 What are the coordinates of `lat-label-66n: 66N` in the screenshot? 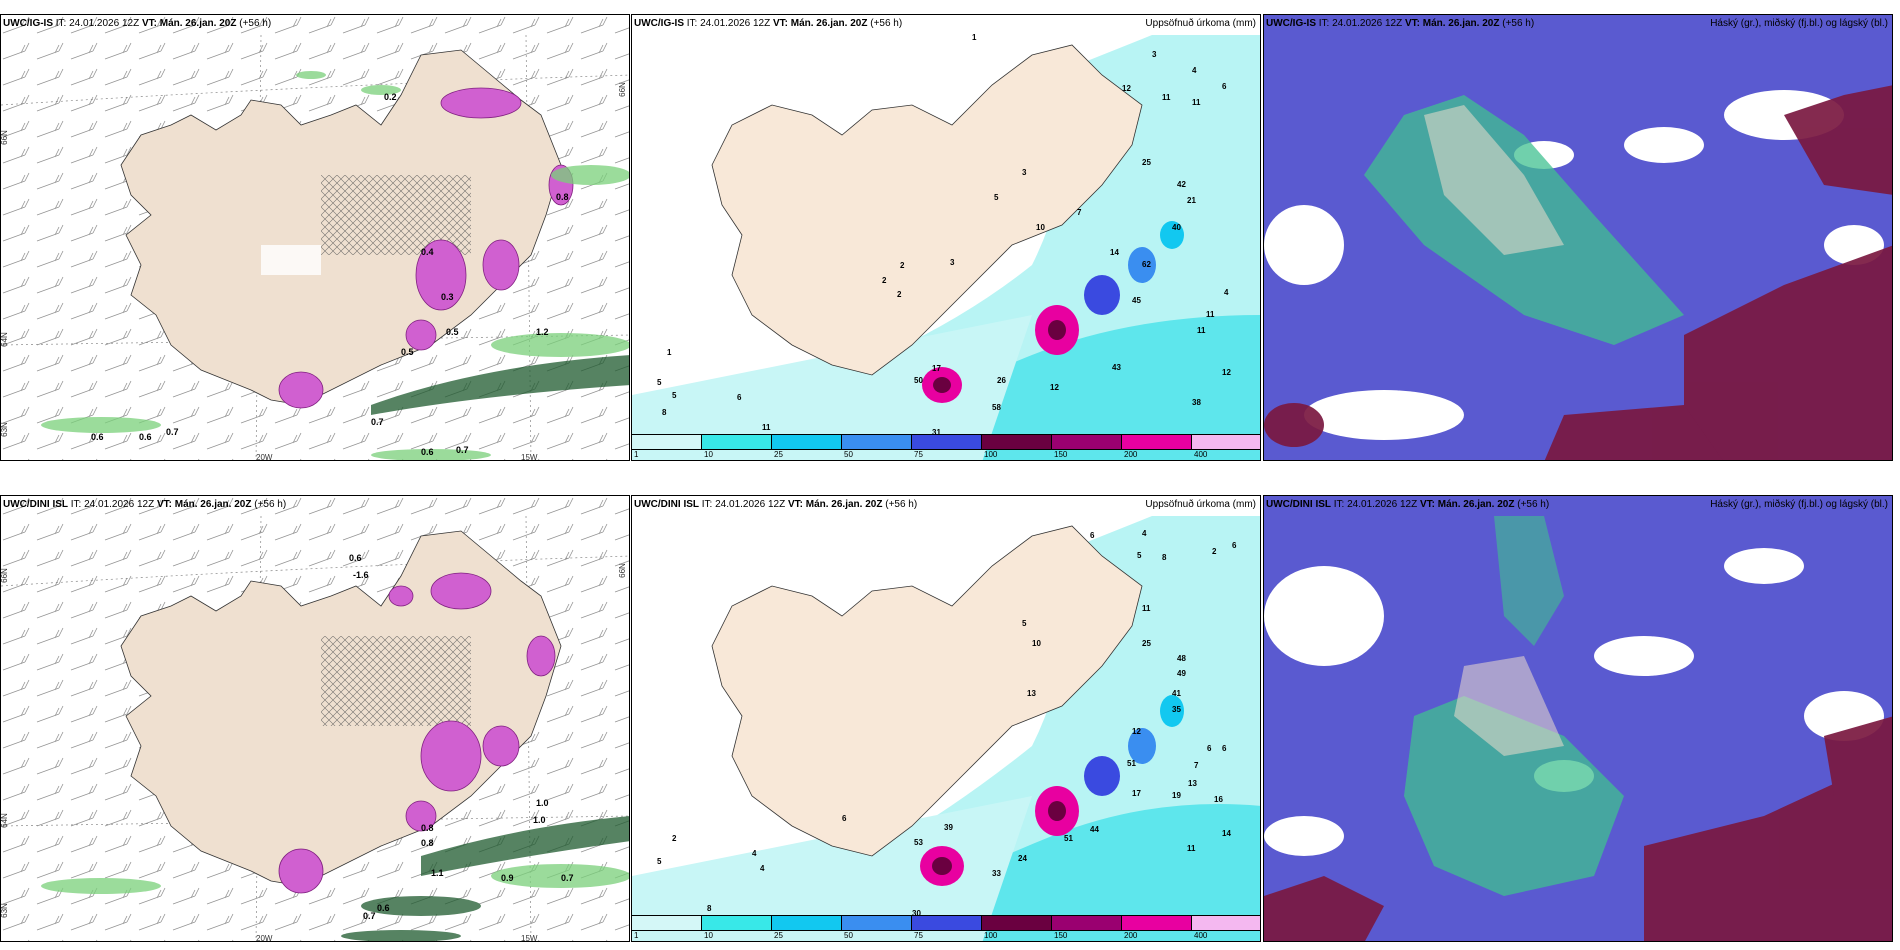 It's located at (4, 575).